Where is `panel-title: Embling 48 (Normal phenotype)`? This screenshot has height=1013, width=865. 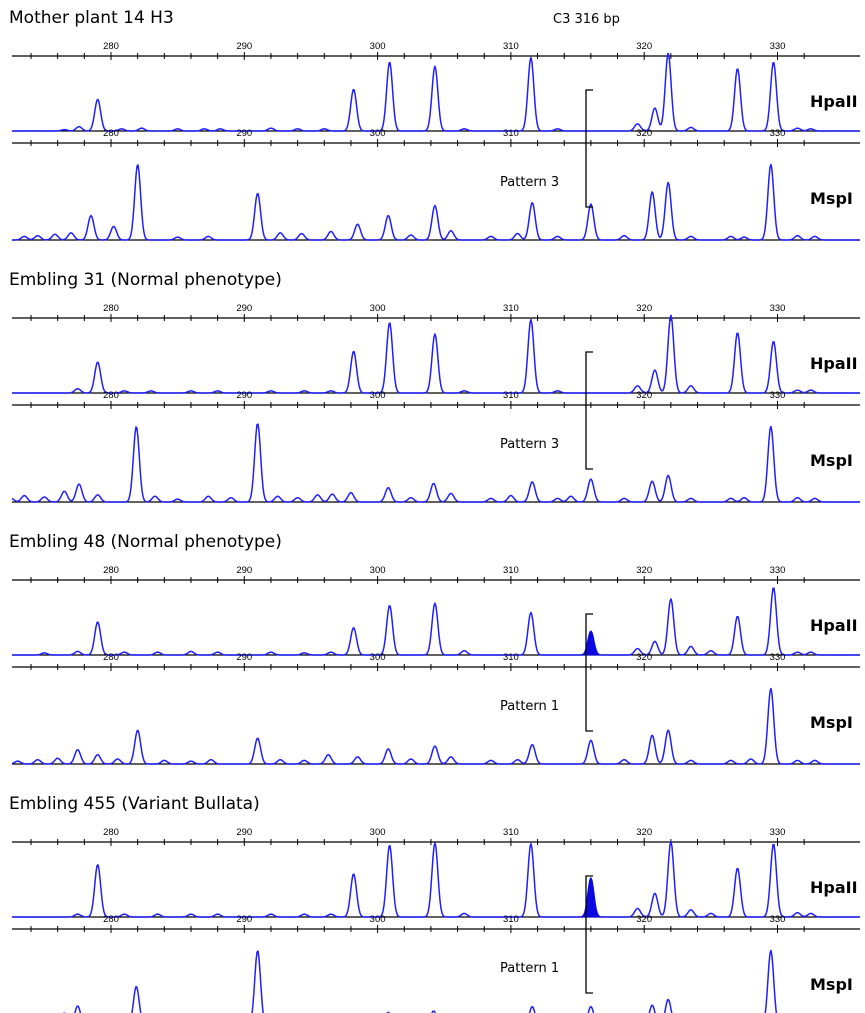 panel-title: Embling 48 (Normal phenotype) is located at coordinates (145, 542).